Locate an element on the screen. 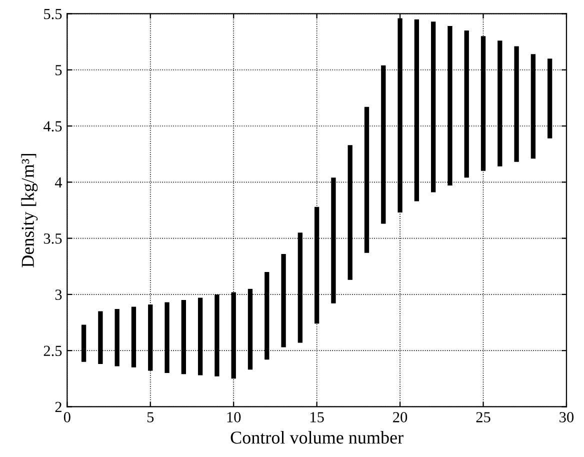 The height and width of the screenshot is (457, 584). y-tick-label: 4.5 is located at coordinates (53, 126).